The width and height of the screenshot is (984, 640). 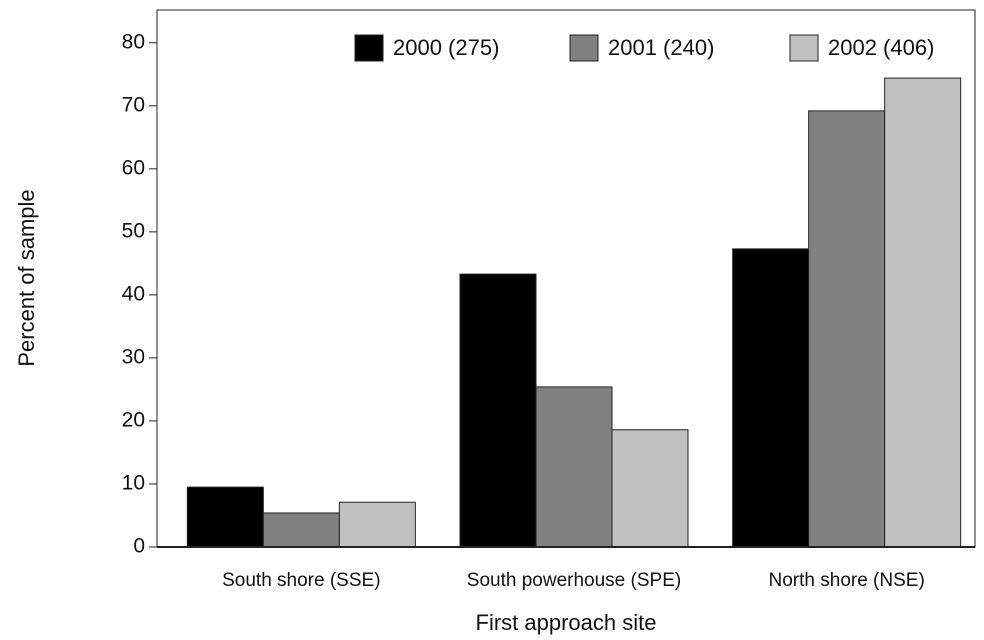 I want to click on legend-label: 2000 (275), so click(x=446, y=47).